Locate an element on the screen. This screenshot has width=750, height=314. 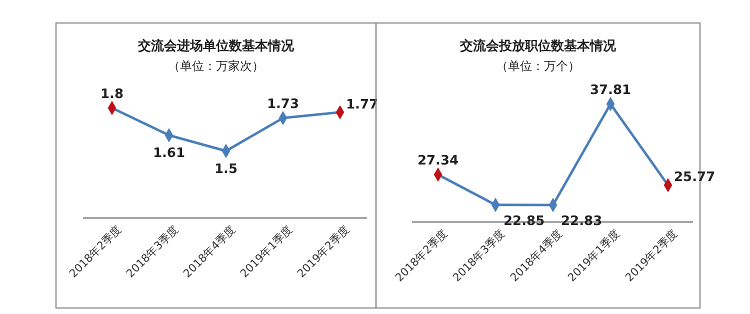
chart-title: 交流会投放职位数基本情况 is located at coordinates (538, 46).